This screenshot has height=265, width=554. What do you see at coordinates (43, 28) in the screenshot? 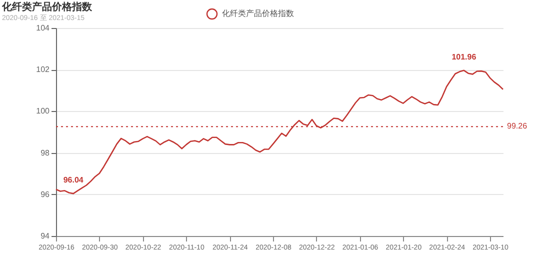
I see `y-tick-label: 104` at bounding box center [43, 28].